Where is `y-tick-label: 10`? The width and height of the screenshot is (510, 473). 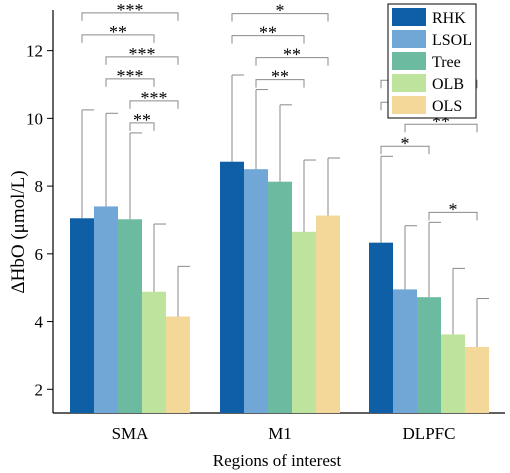 y-tick-label: 10 is located at coordinates (34, 118).